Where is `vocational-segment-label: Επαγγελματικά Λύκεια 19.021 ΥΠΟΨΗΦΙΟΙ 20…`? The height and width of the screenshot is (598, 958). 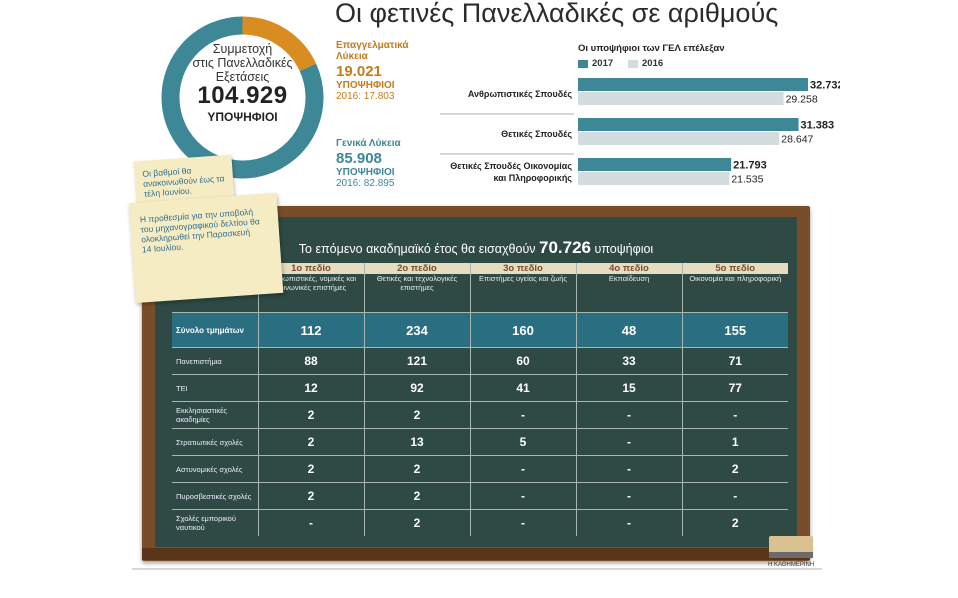 vocational-segment-label: Επαγγελματικά Λύκεια 19.021 ΥΠΟΨΗΦΙΟΙ 20… is located at coordinates (391, 71).